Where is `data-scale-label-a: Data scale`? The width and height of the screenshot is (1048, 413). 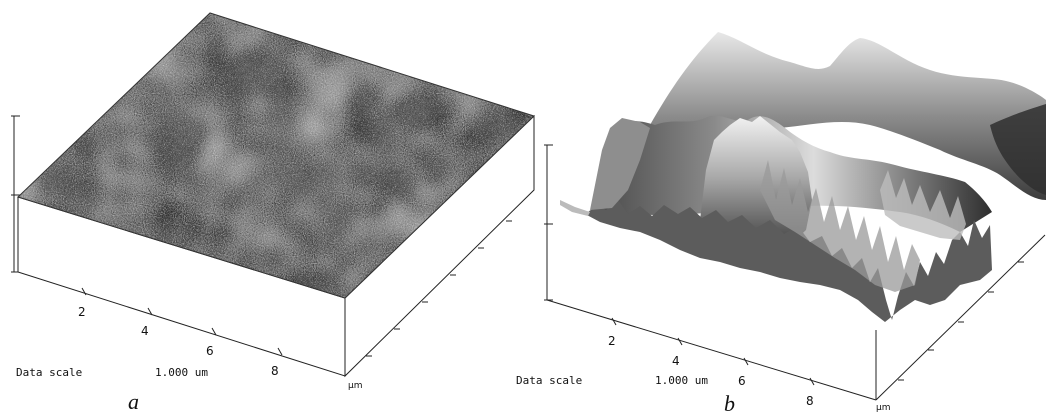
data-scale-label-a: Data scale is located at coordinates (49, 372).